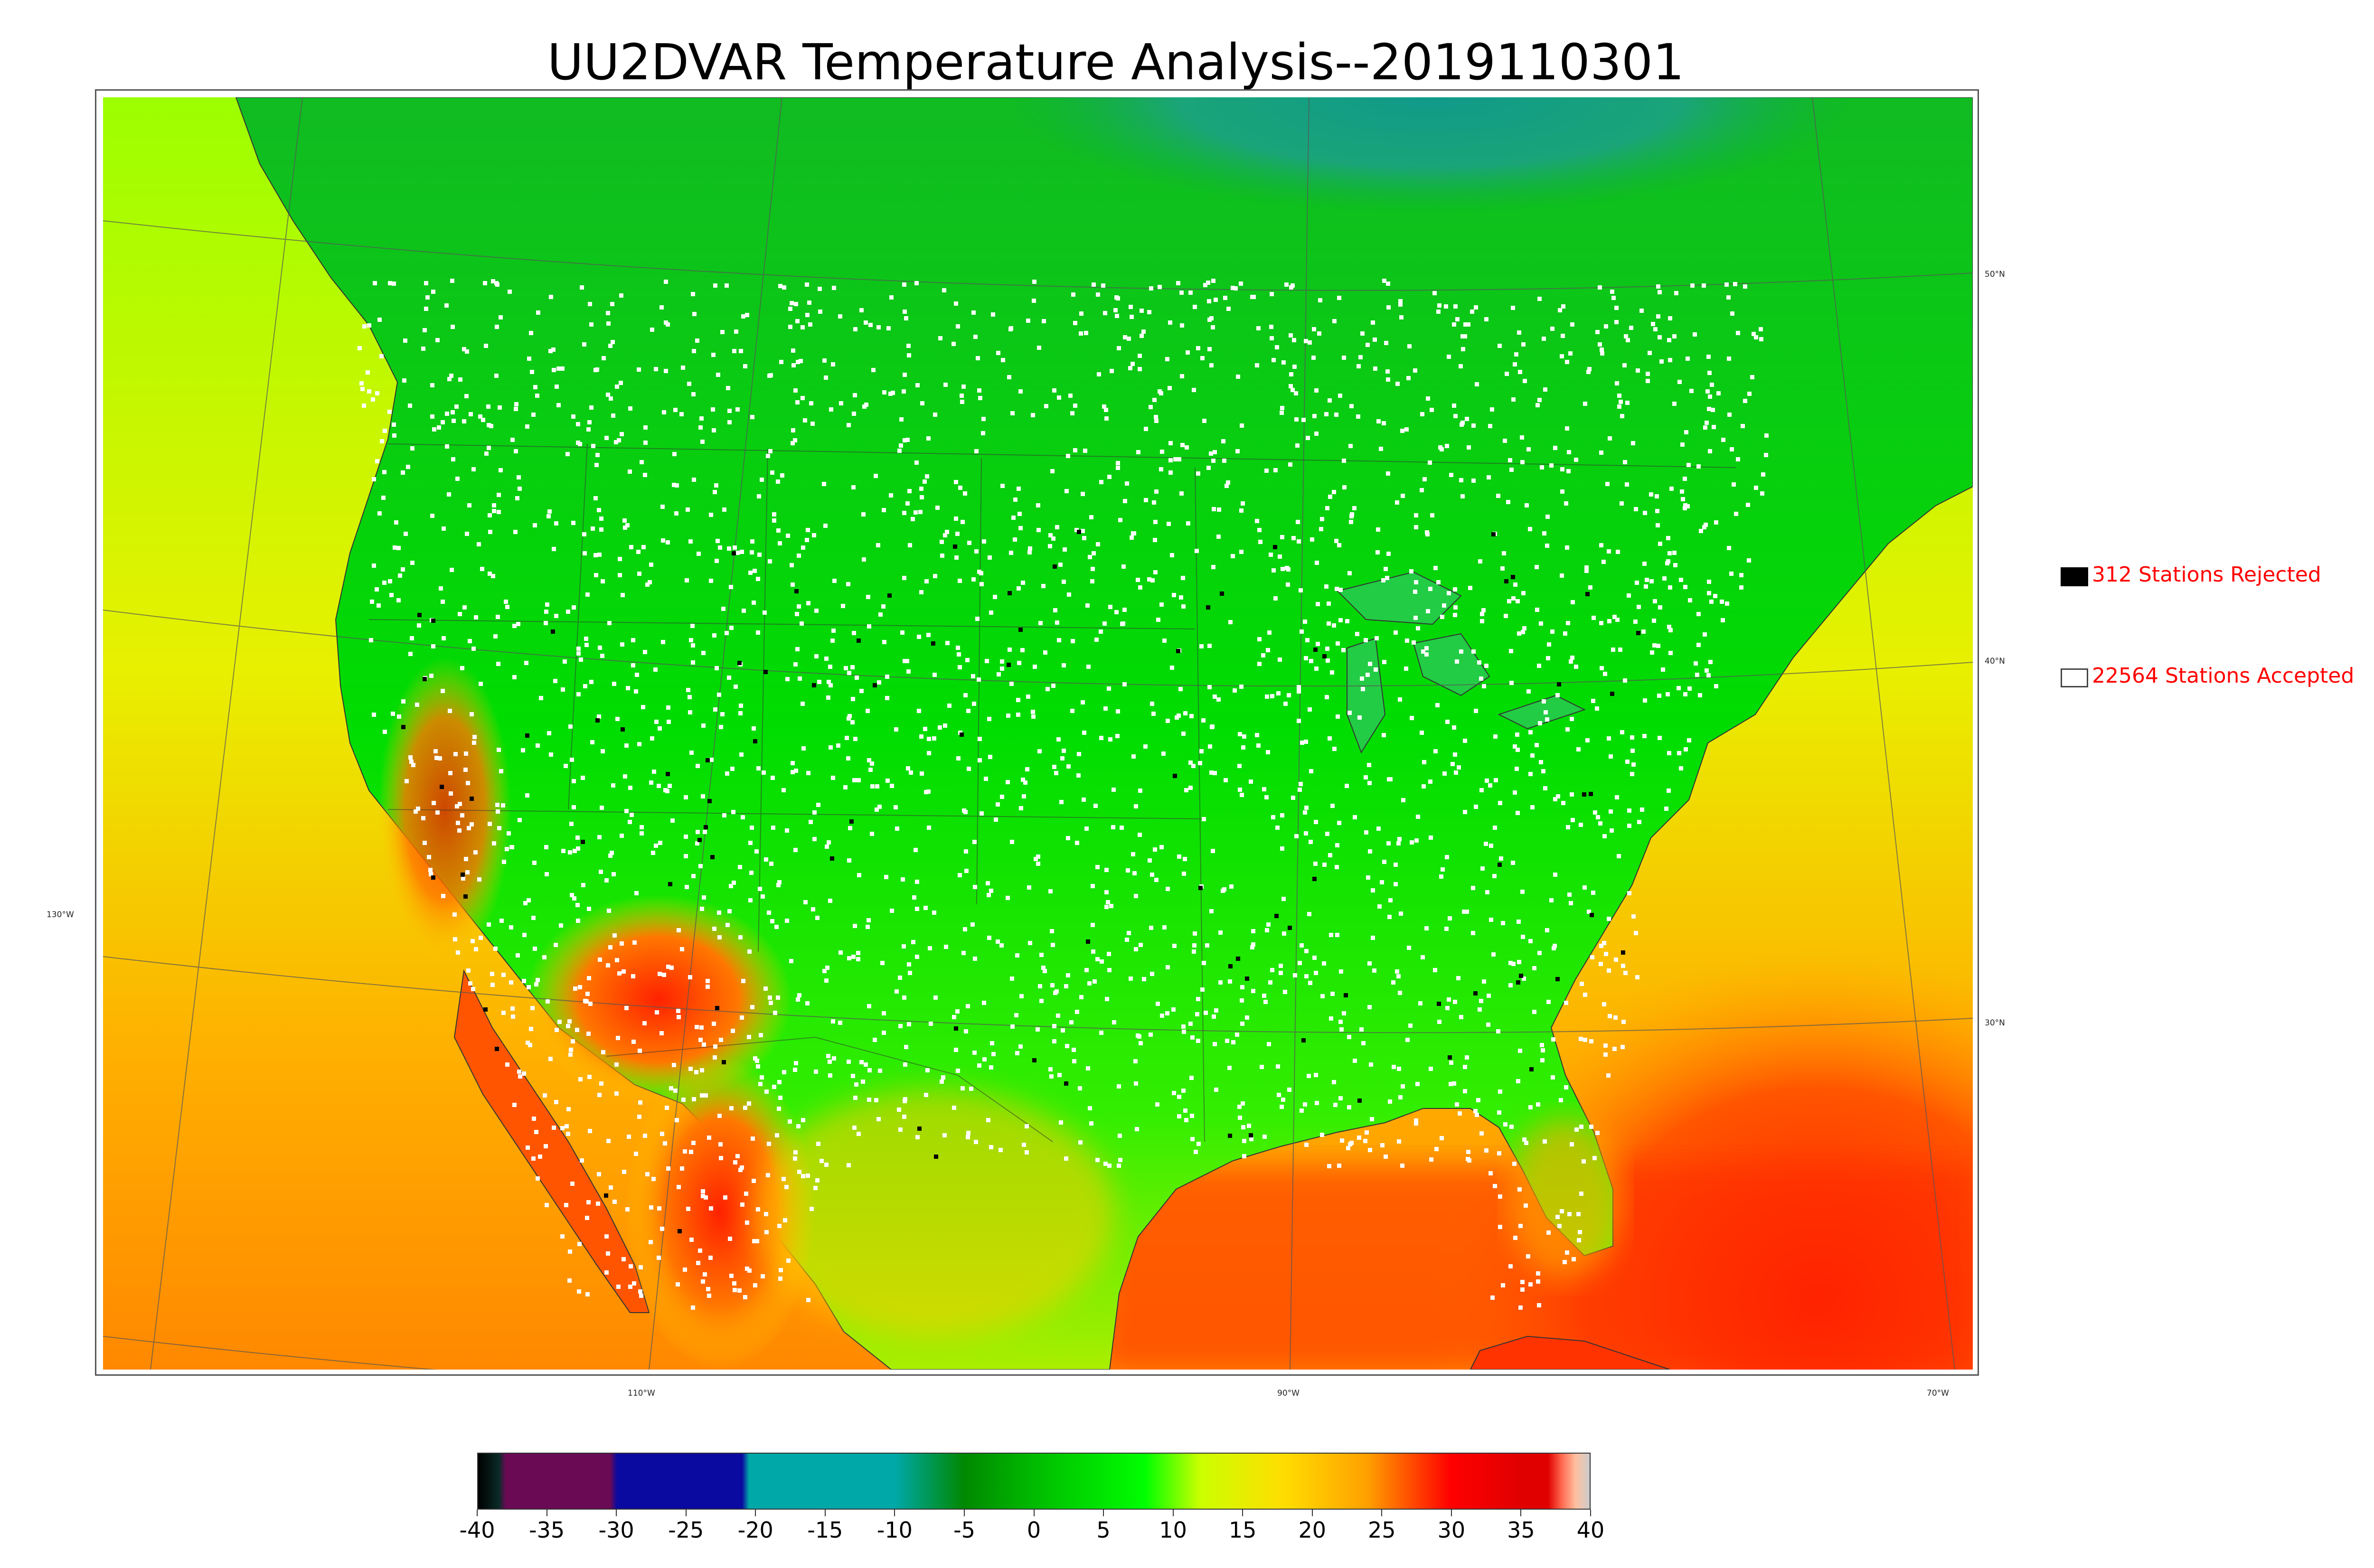 Image resolution: width=2374 pixels, height=1568 pixels. I want to click on colorbar-tick-label: 30, so click(1451, 1530).